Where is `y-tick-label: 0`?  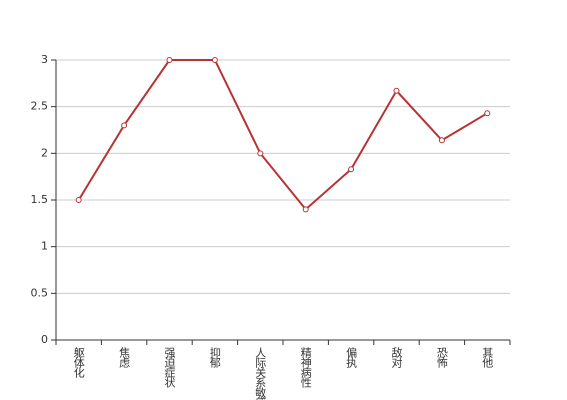 y-tick-label: 0 is located at coordinates (44, 339).